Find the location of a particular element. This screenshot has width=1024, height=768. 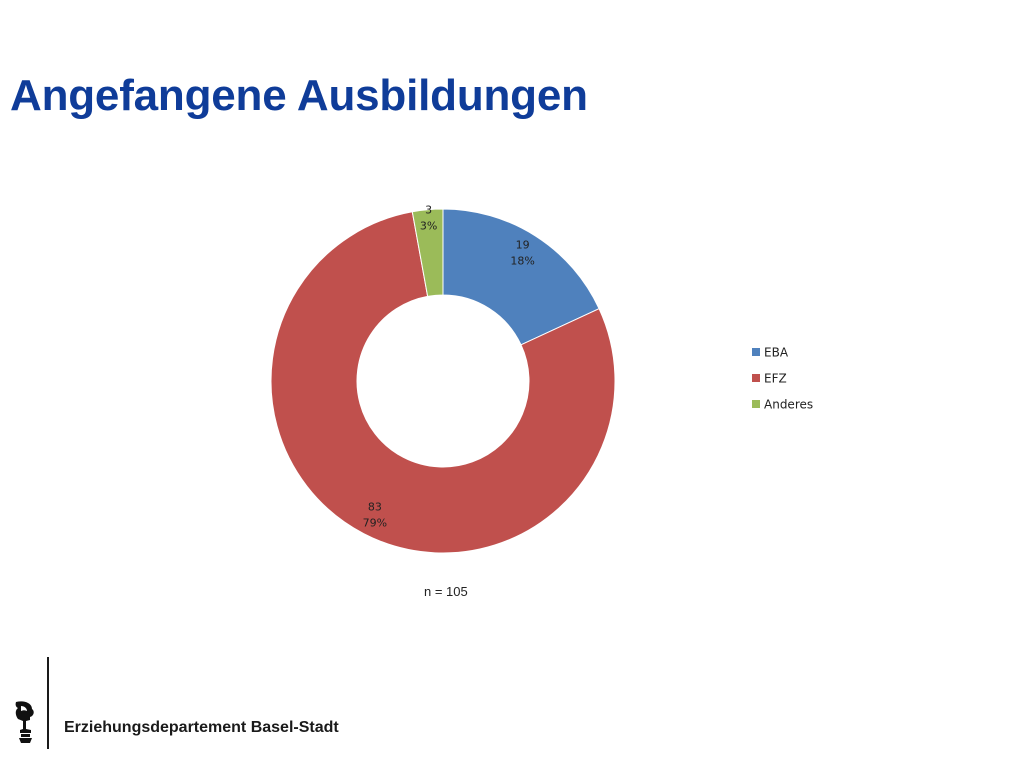

legend-swatch-efz is located at coordinates (756, 378).